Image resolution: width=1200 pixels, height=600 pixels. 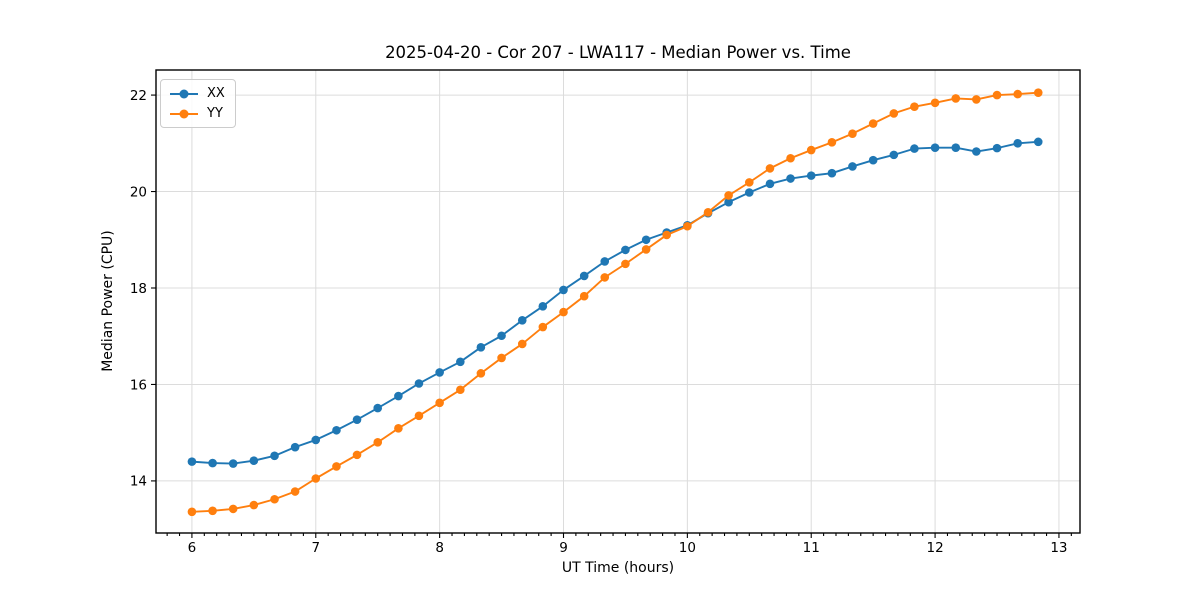 What do you see at coordinates (138, 385) in the screenshot?
I see `y-tick-label: 16` at bounding box center [138, 385].